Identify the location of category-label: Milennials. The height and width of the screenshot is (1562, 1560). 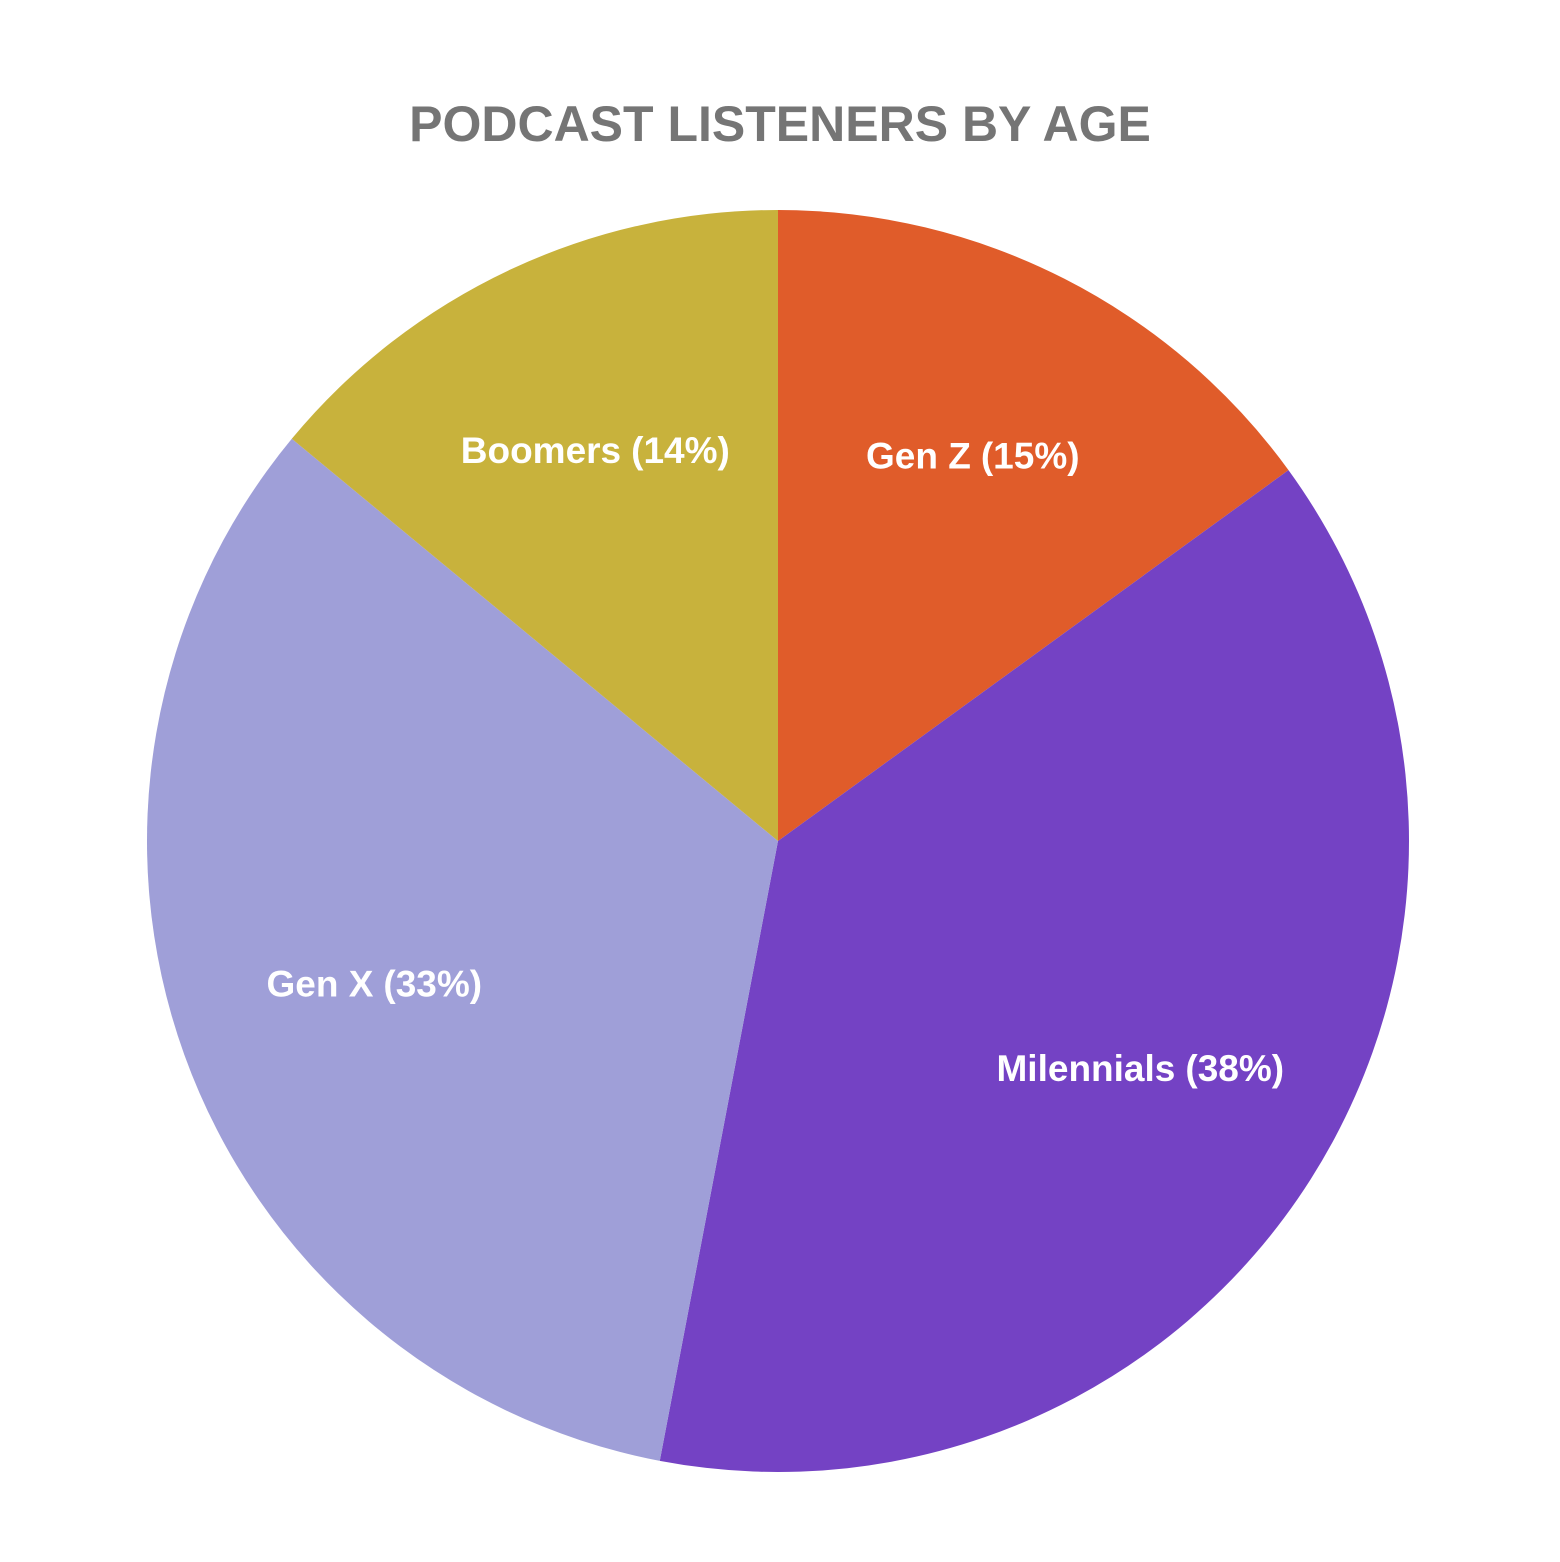
(1085, 1068).